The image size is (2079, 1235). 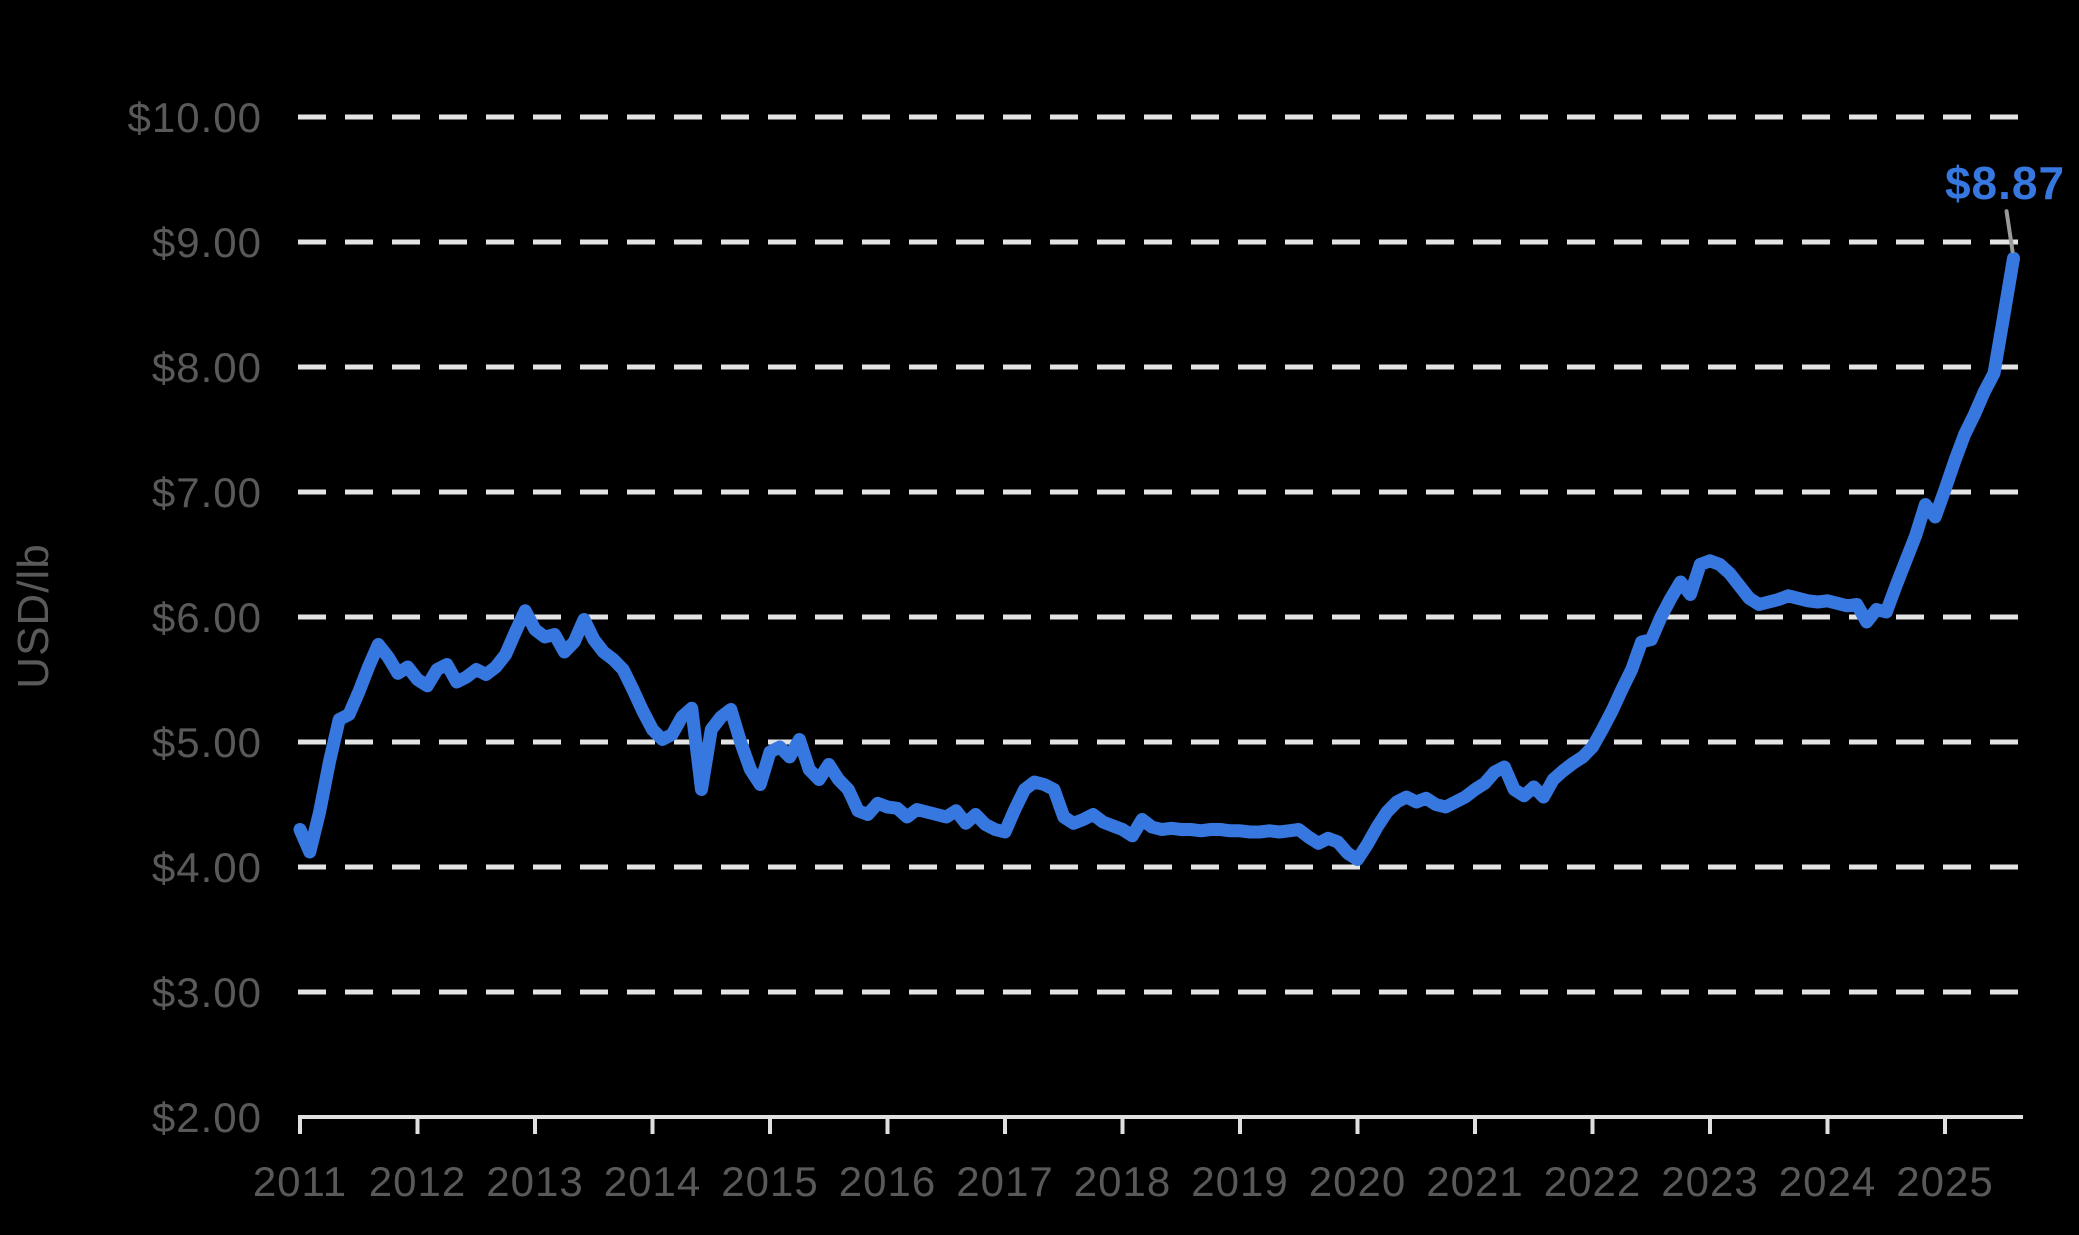 What do you see at coordinates (207, 992) in the screenshot?
I see `y-tick-label: $3.00` at bounding box center [207, 992].